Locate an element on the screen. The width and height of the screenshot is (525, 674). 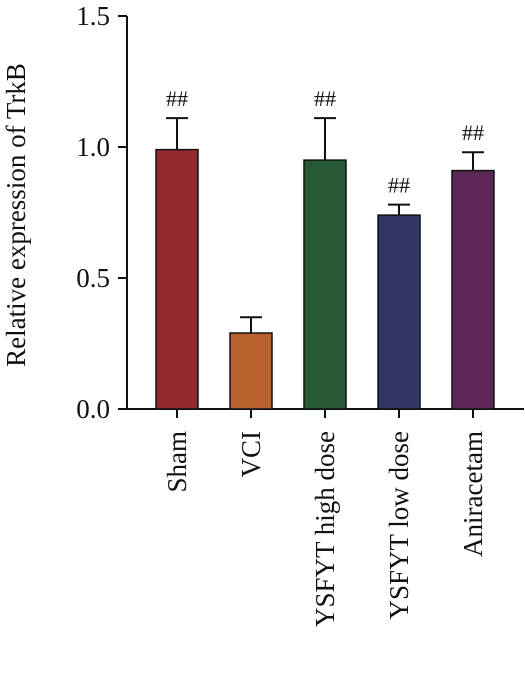
y-tick-label: 1.5 is located at coordinates (93, 16).